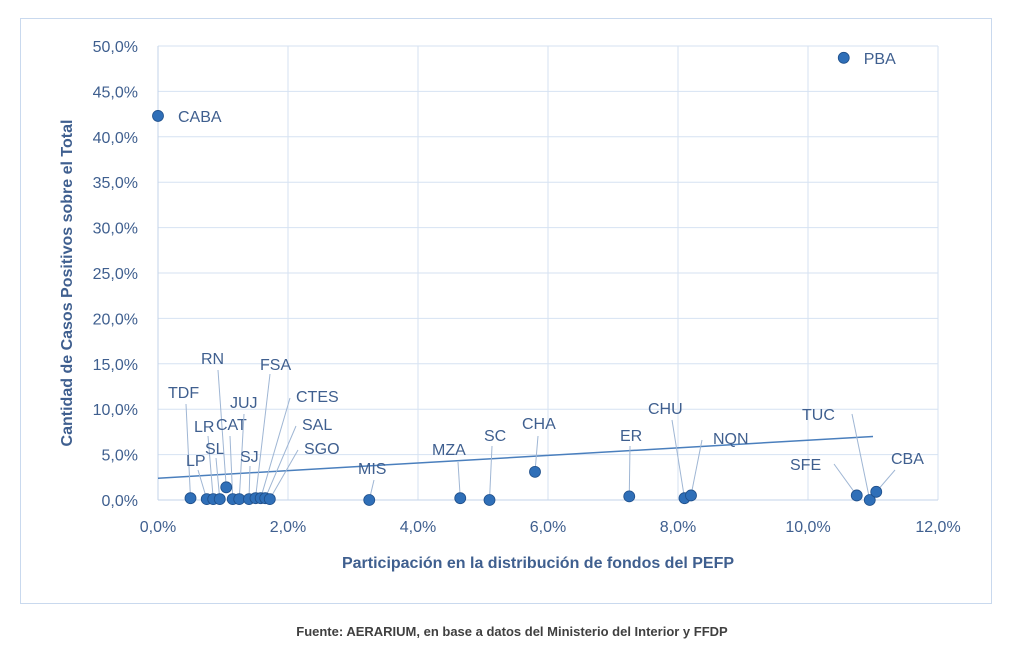 This screenshot has height=662, width=1024. Describe the element at coordinates (317, 425) in the screenshot. I see `data-label-sal: SAL` at that location.